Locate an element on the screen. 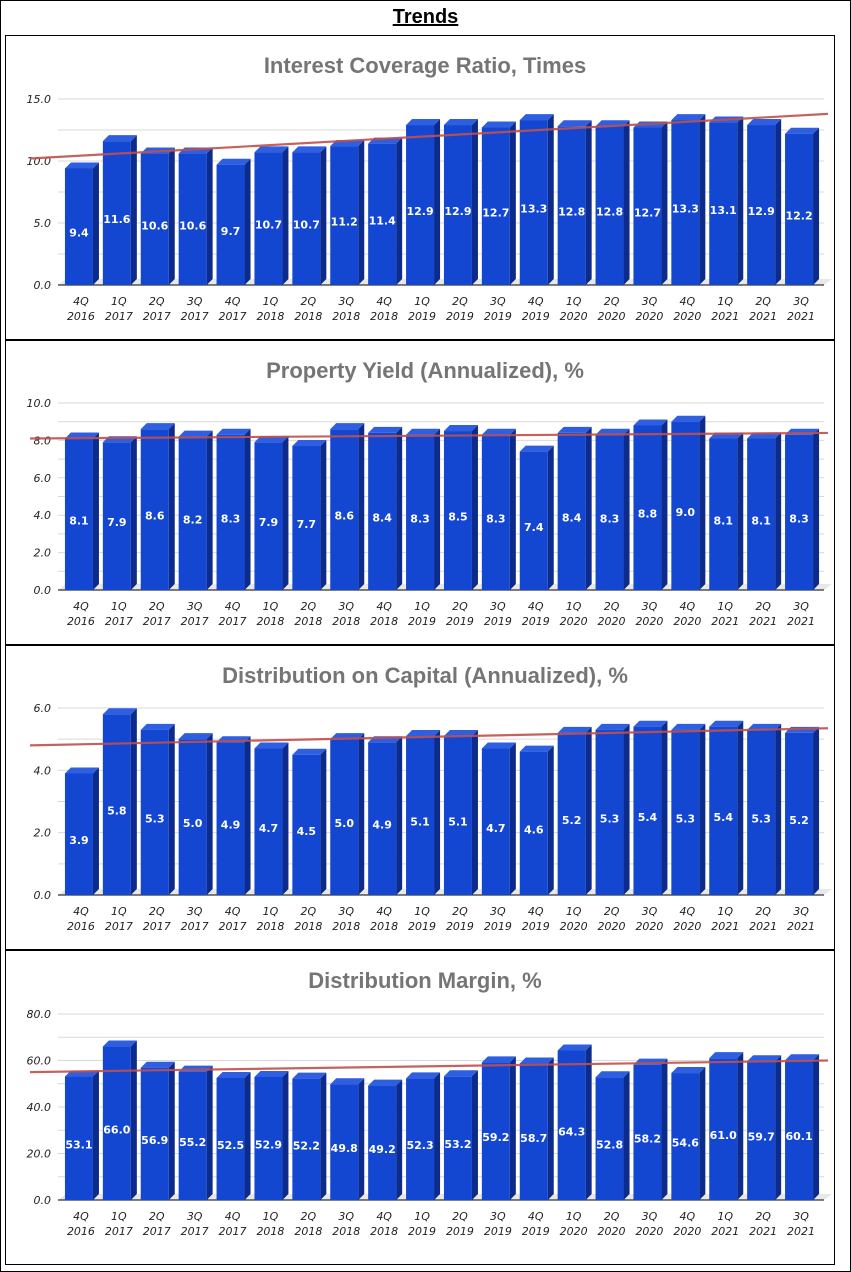 This screenshot has height=1272, width=851. data-label: 49.2 is located at coordinates (382, 1149).